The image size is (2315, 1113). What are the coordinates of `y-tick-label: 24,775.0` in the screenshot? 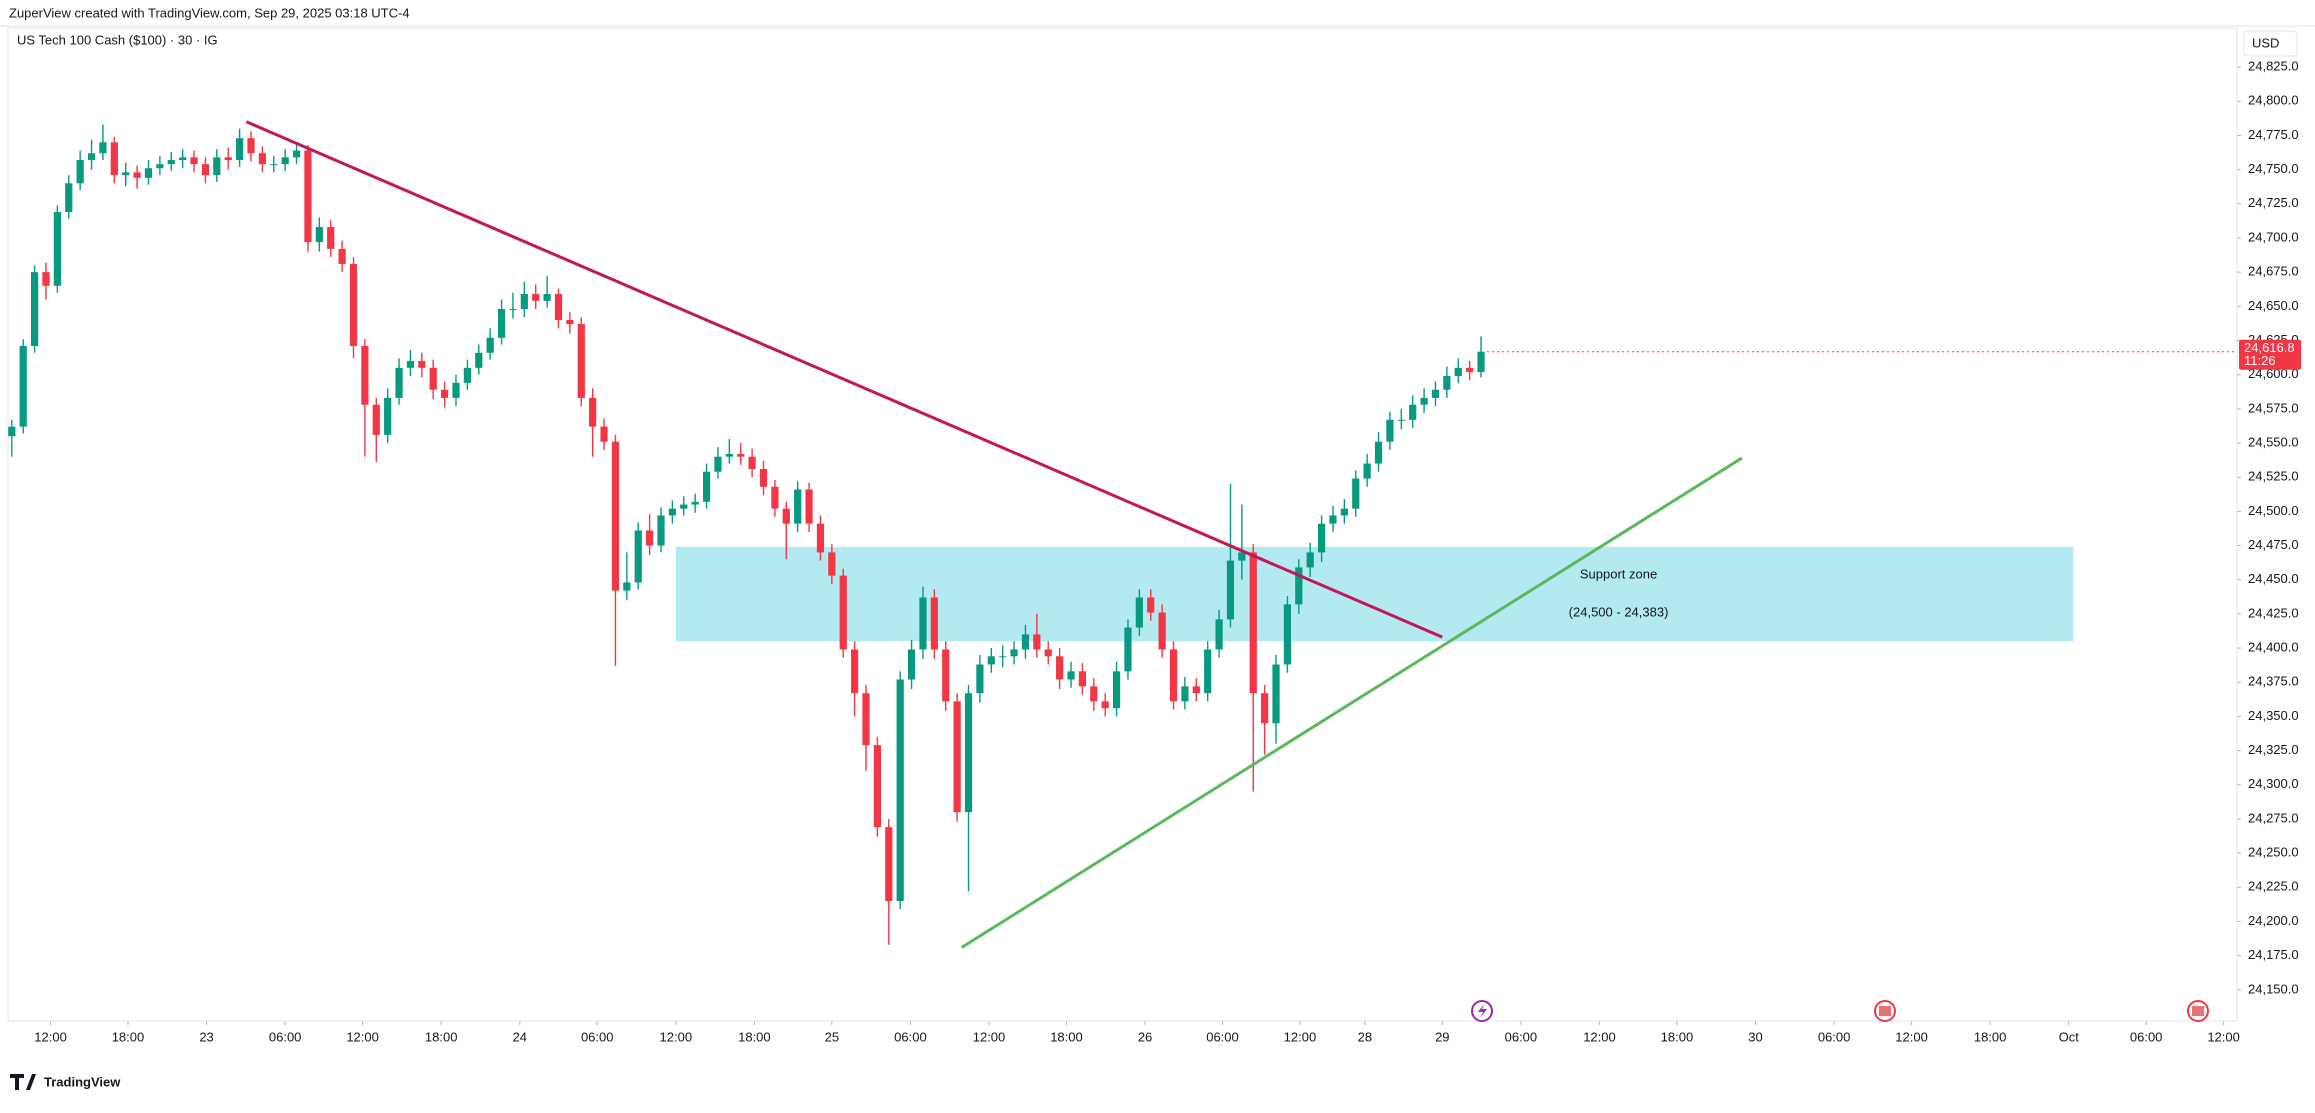 It's located at (2273, 134).